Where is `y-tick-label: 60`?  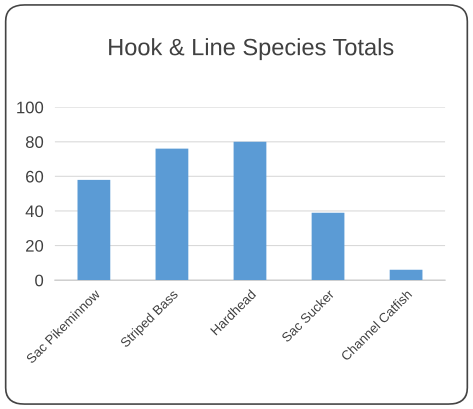
y-tick-label: 60 is located at coordinates (35, 176).